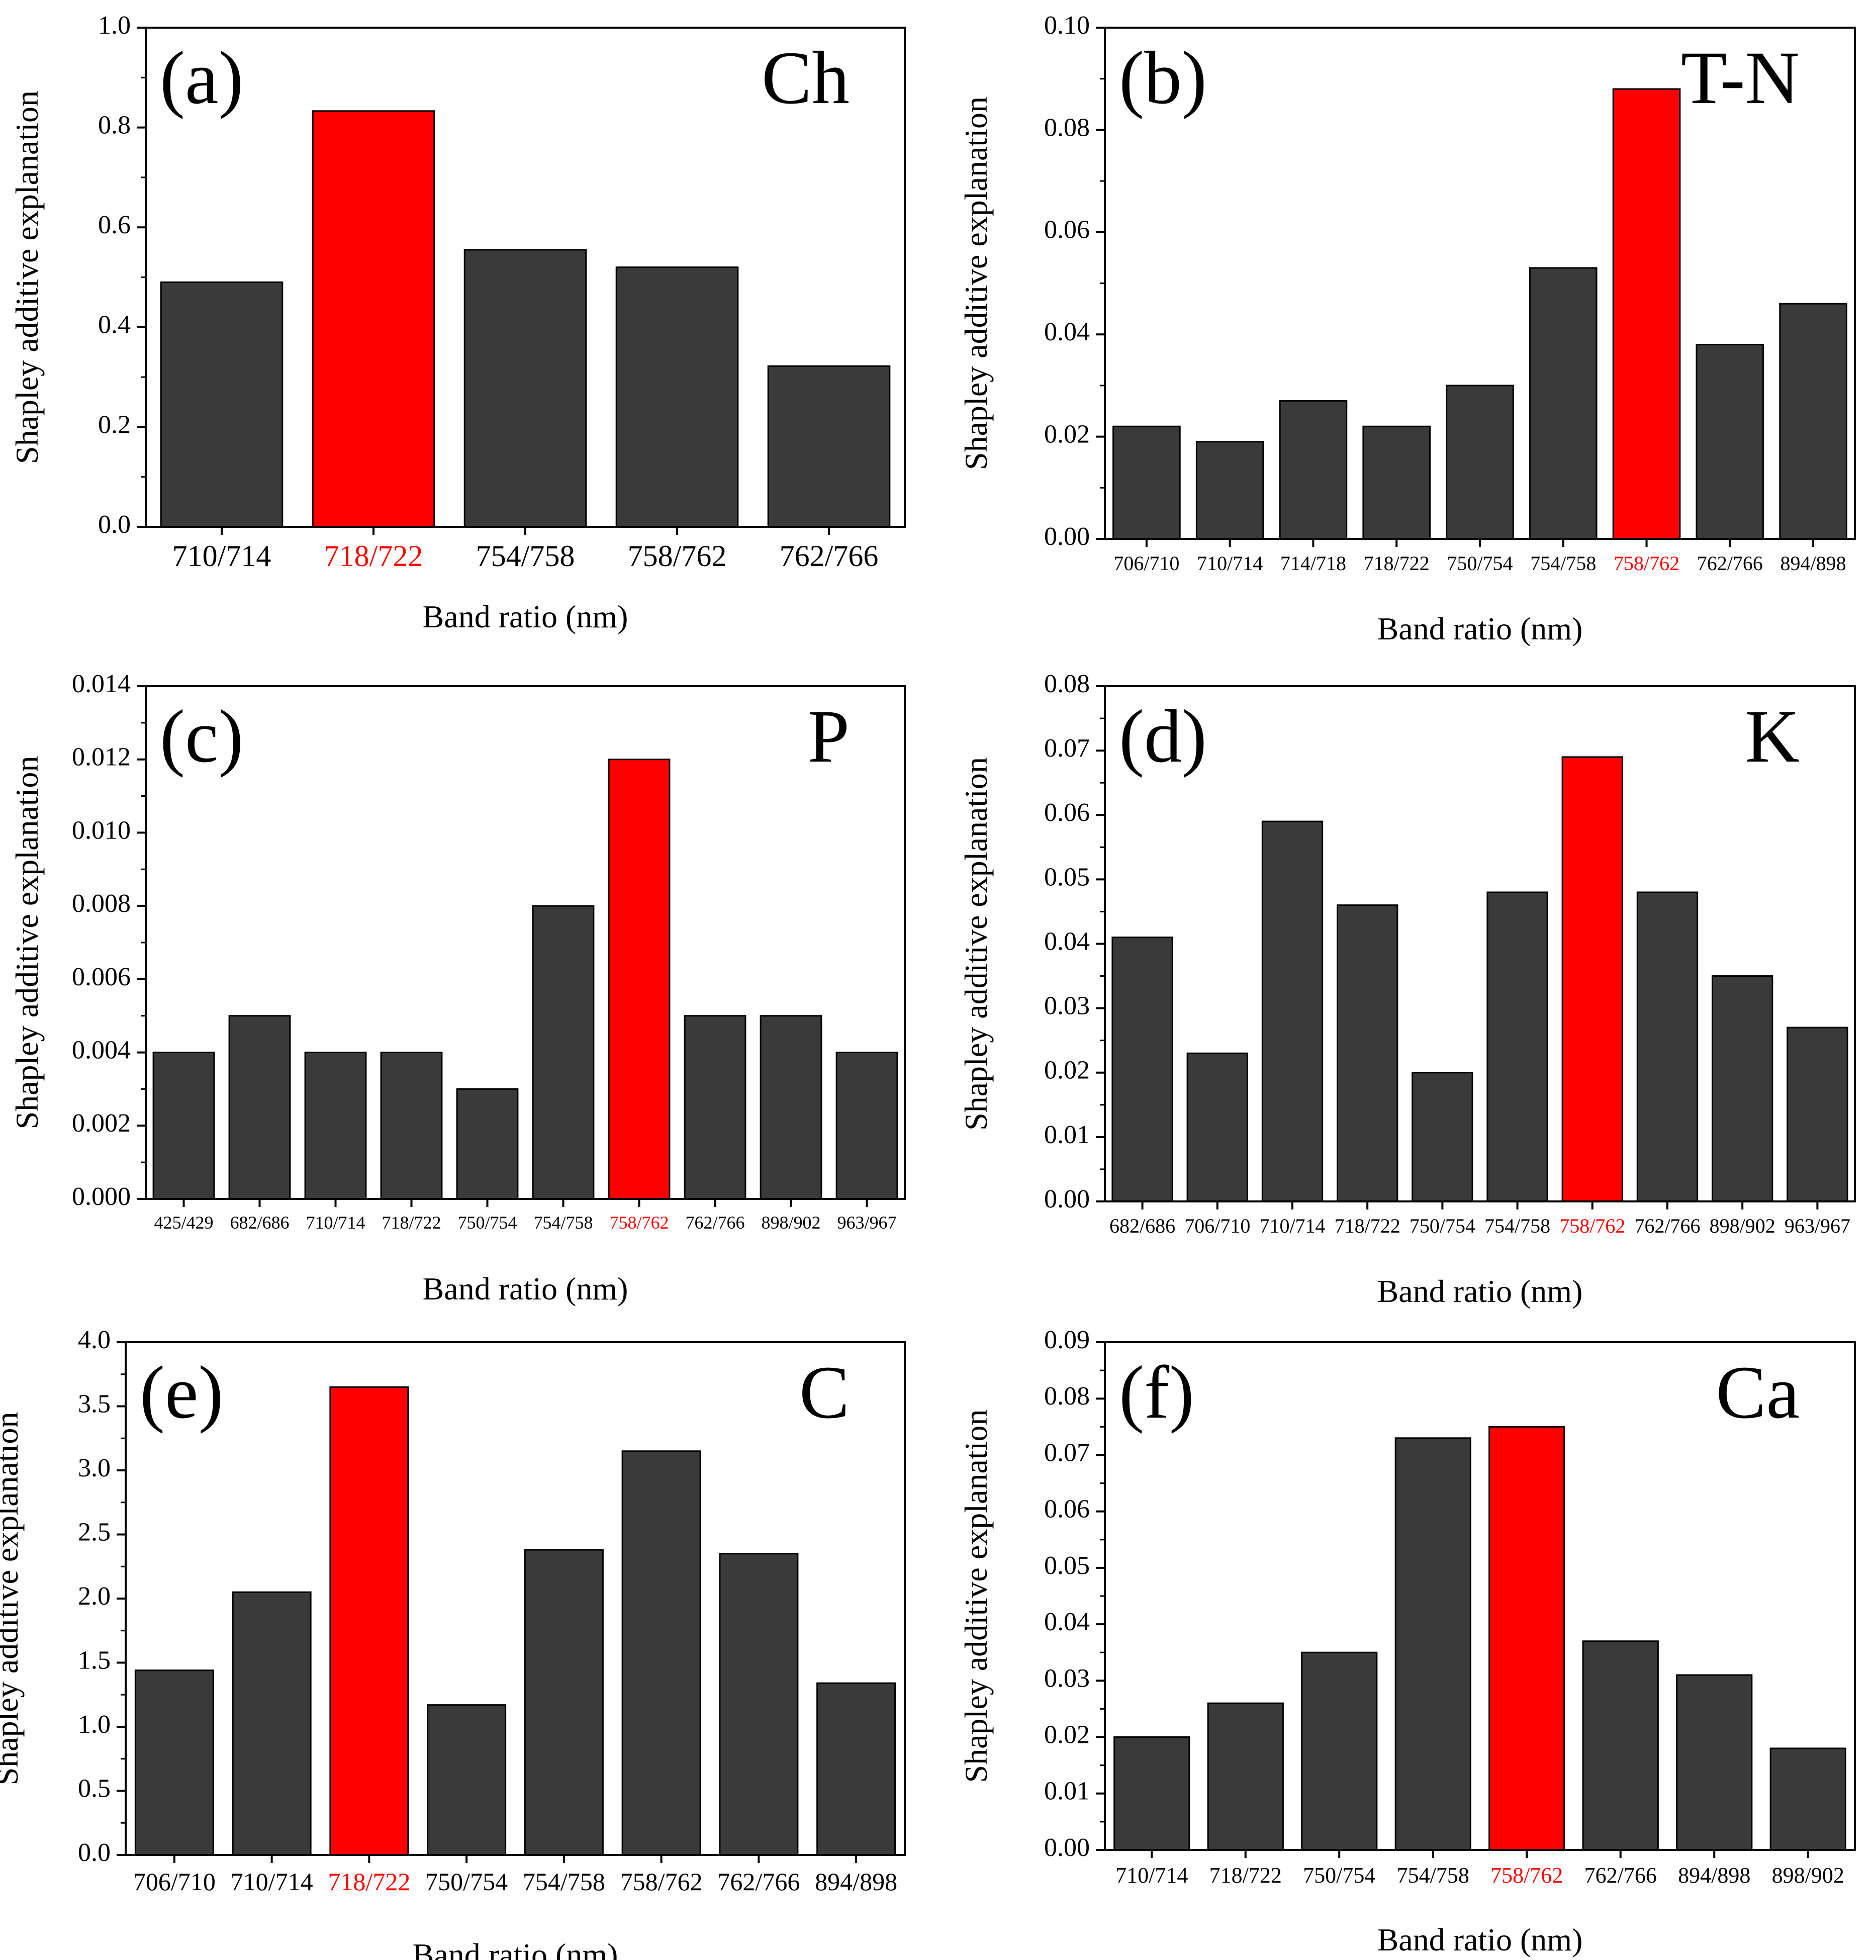  Describe the element at coordinates (182, 1392) in the screenshot. I see `panel-label: (e)` at that location.